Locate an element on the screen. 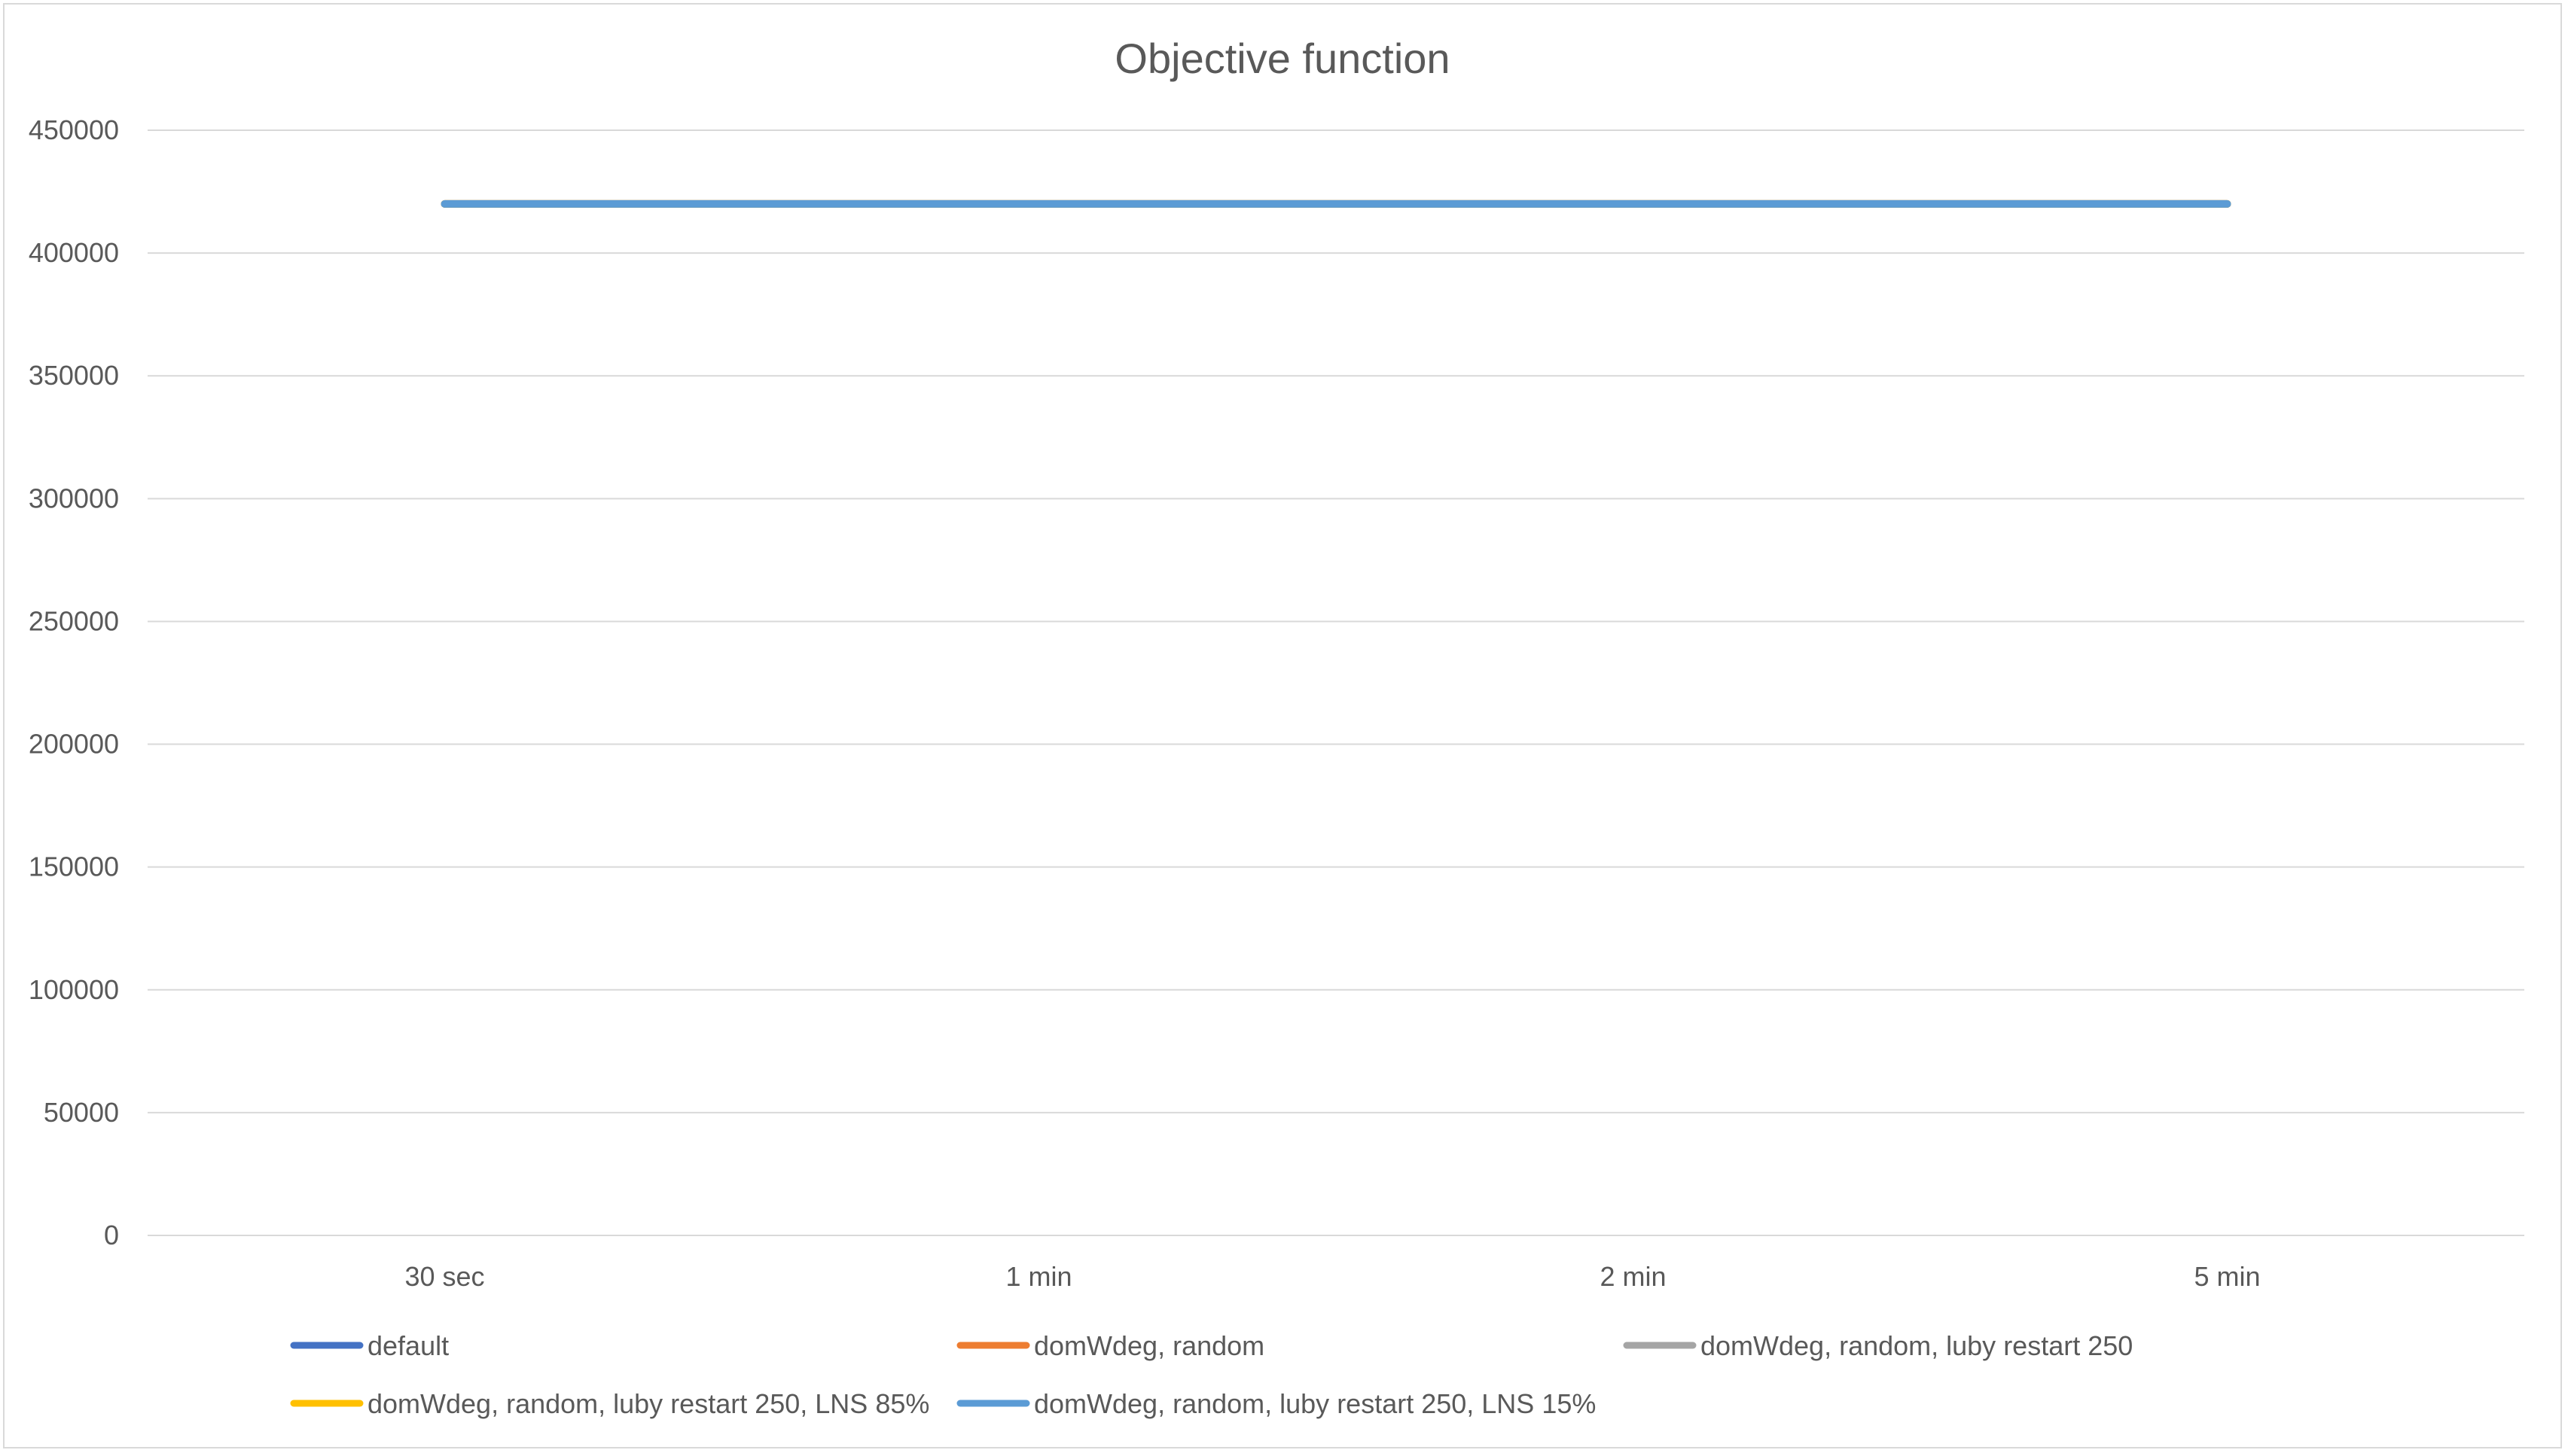 This screenshot has width=2568, height=1456. chart-title: Objective function is located at coordinates (1282, 58).